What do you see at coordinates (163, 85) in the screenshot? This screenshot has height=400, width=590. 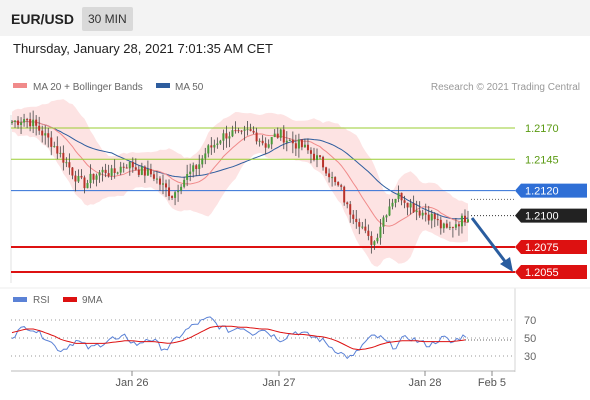 I see `ma50-legend-swatch` at bounding box center [163, 85].